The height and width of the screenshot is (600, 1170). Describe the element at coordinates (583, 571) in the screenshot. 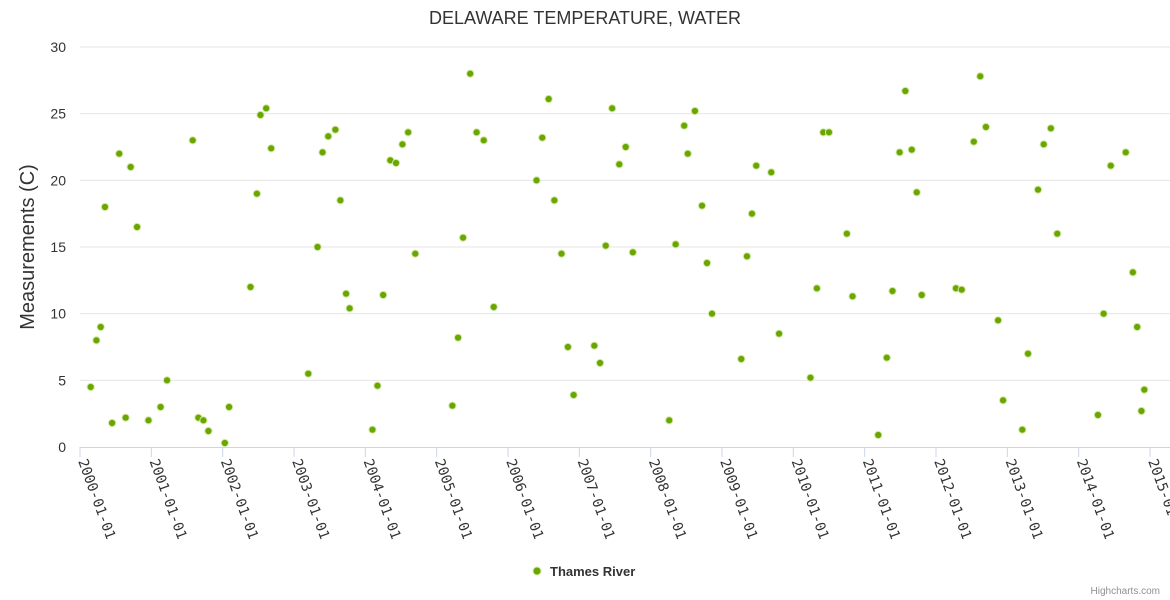

I see `legend-item-thames-river: Thames River` at that location.